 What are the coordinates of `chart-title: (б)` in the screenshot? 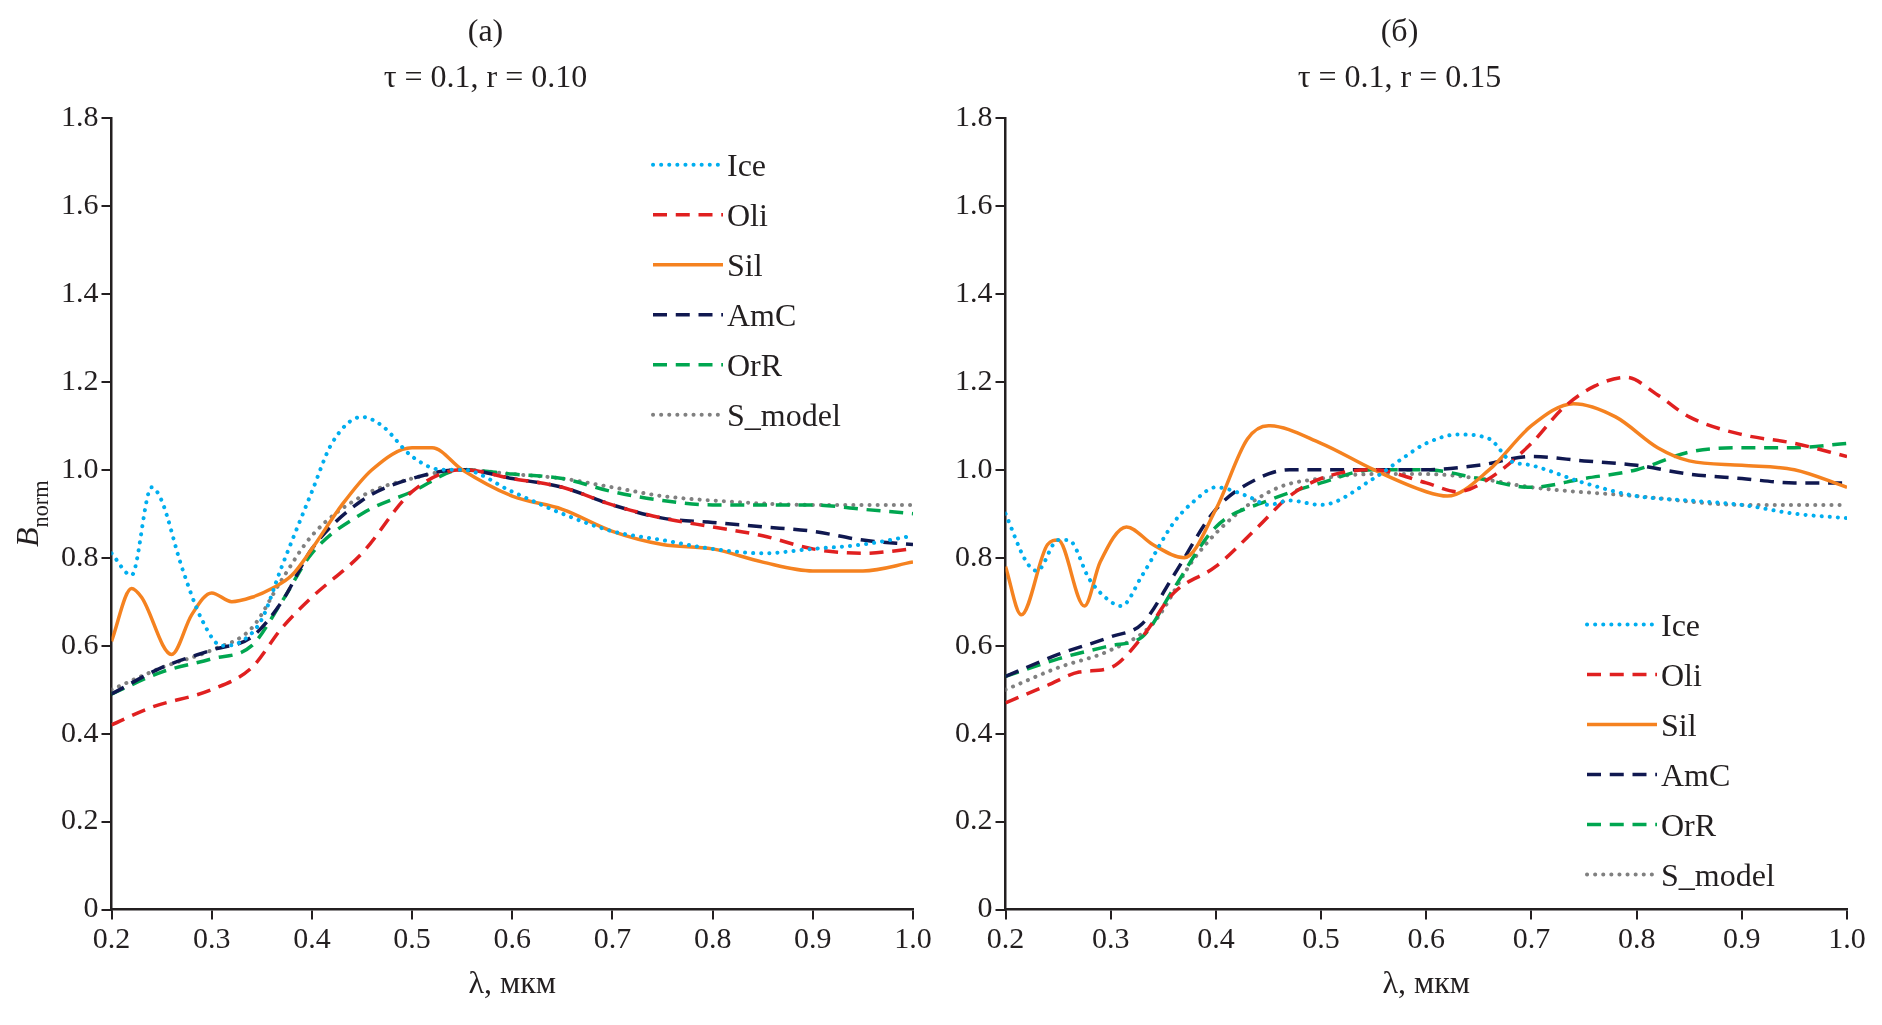 It's located at (1399, 29).